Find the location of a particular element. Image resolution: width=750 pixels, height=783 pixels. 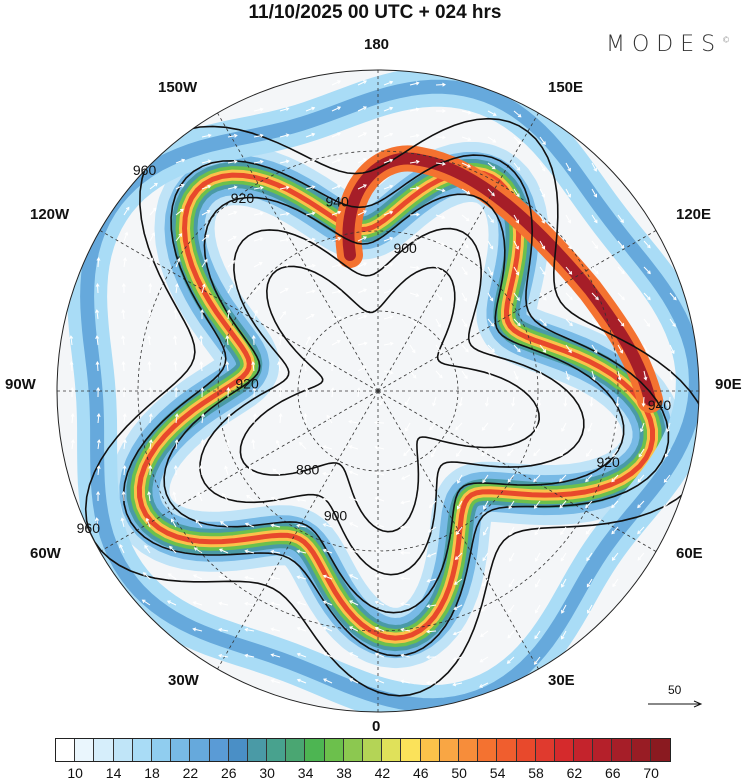

lon-label-150e: 150E is located at coordinates (565, 87).